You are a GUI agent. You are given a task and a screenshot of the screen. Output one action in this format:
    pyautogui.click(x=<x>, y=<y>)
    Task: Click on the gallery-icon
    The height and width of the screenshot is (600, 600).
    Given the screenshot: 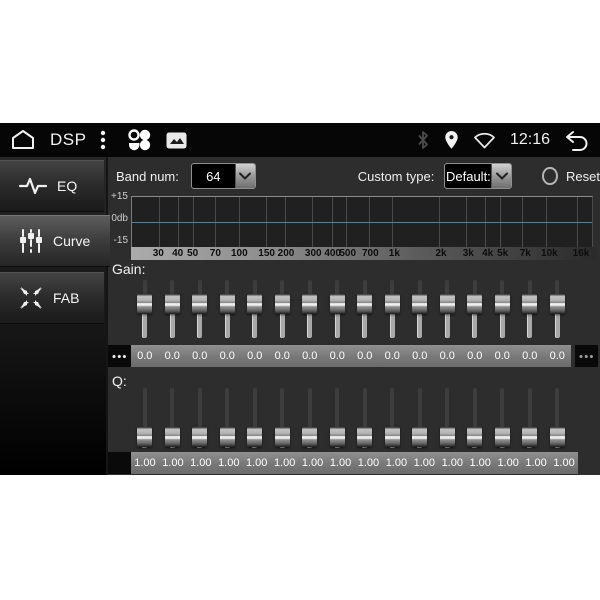 What is the action you would take?
    pyautogui.click(x=176, y=140)
    